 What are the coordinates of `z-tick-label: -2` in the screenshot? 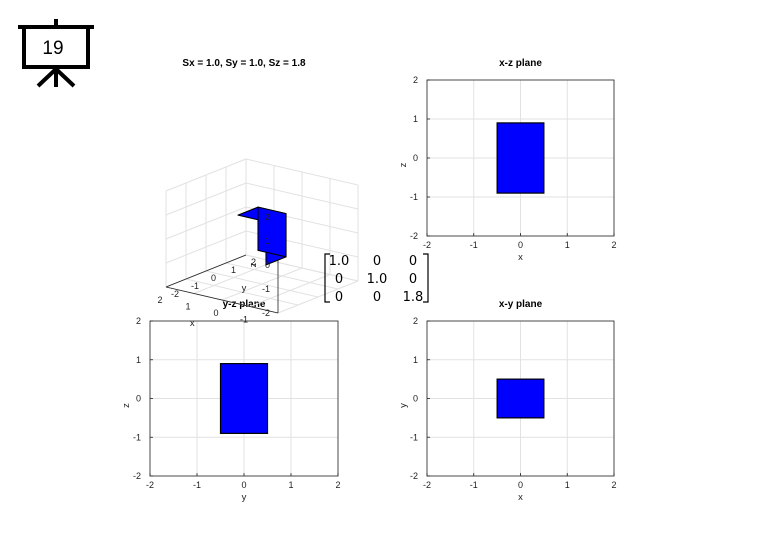 It's located at (266, 313).